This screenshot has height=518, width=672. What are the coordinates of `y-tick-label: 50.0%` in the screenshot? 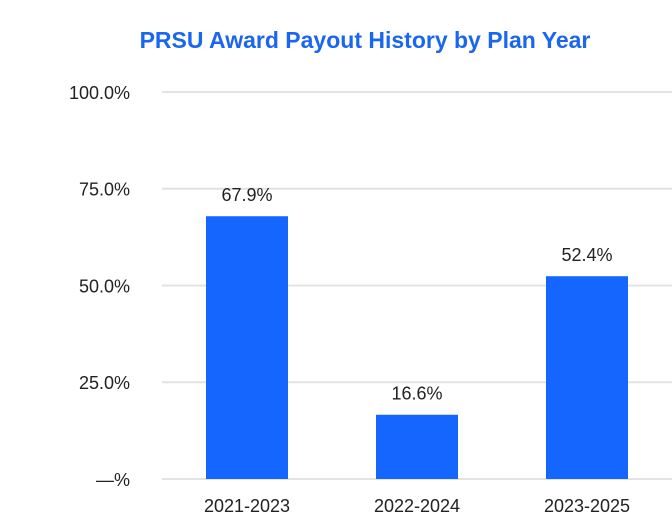 It's located at (104, 286).